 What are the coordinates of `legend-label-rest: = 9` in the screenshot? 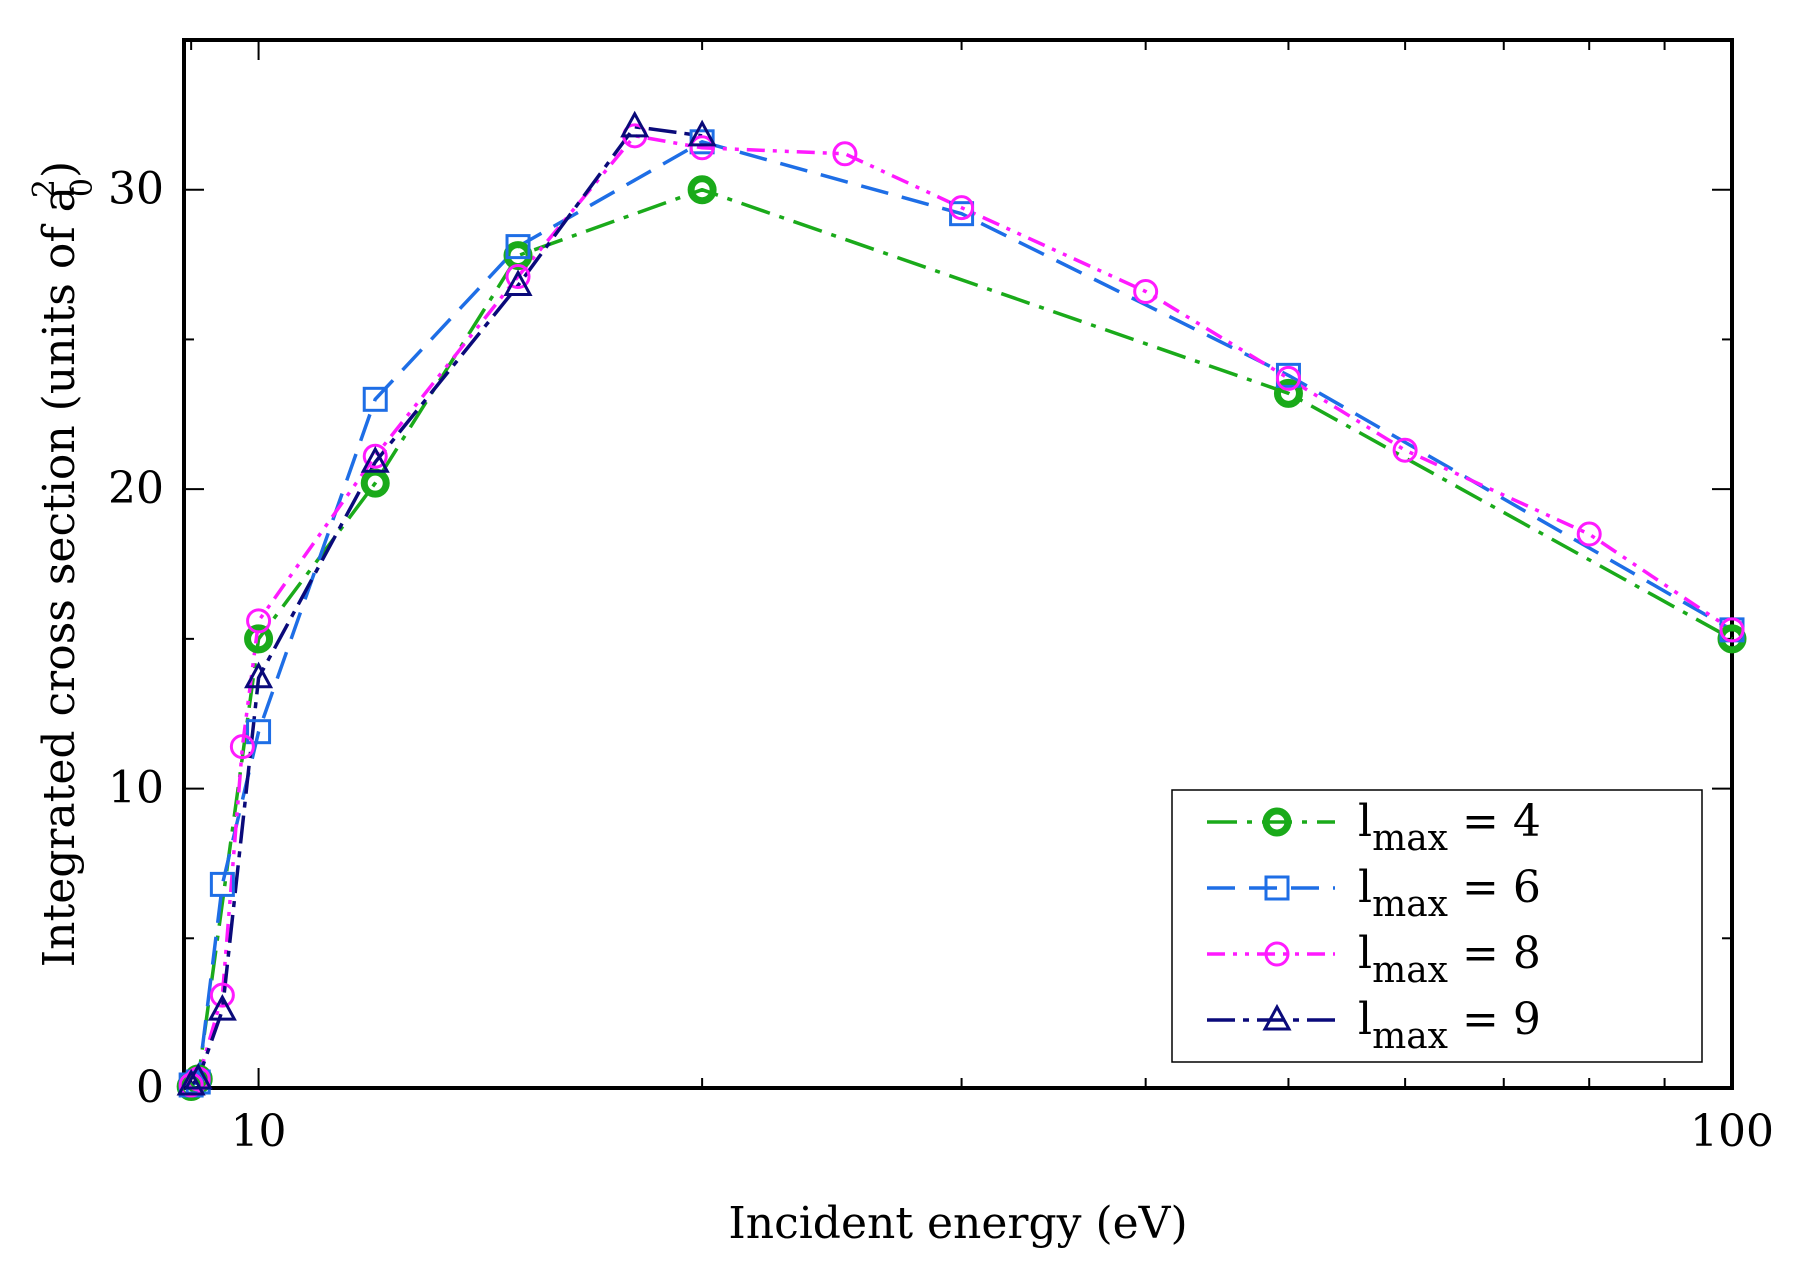 It's located at (1494, 1019).